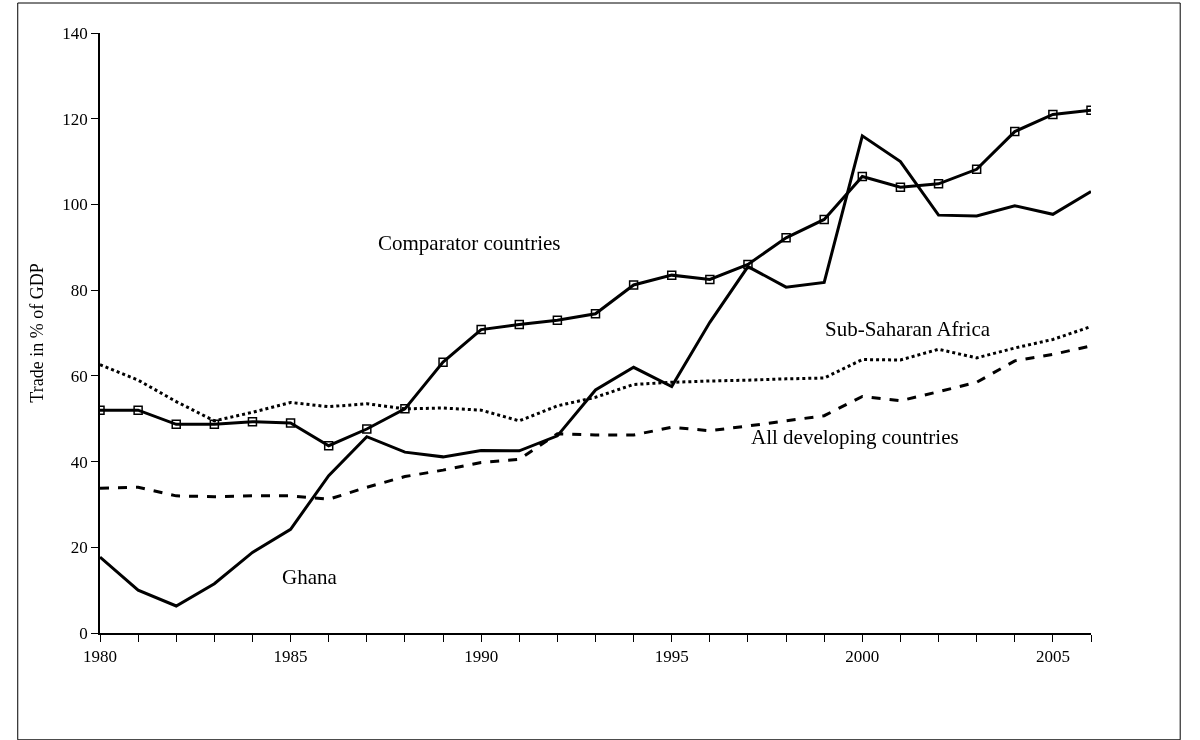 The height and width of the screenshot is (740, 1200). I want to click on y-tick-label: 20, so click(79, 548).